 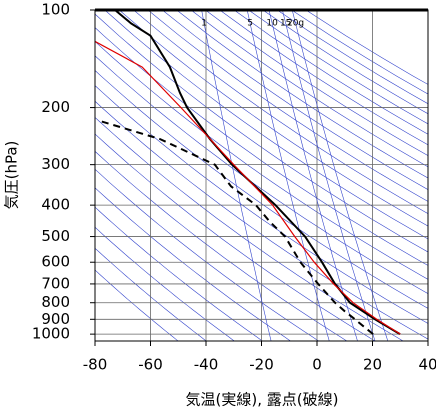 I want to click on x-tick-label: 40, so click(x=427, y=365).